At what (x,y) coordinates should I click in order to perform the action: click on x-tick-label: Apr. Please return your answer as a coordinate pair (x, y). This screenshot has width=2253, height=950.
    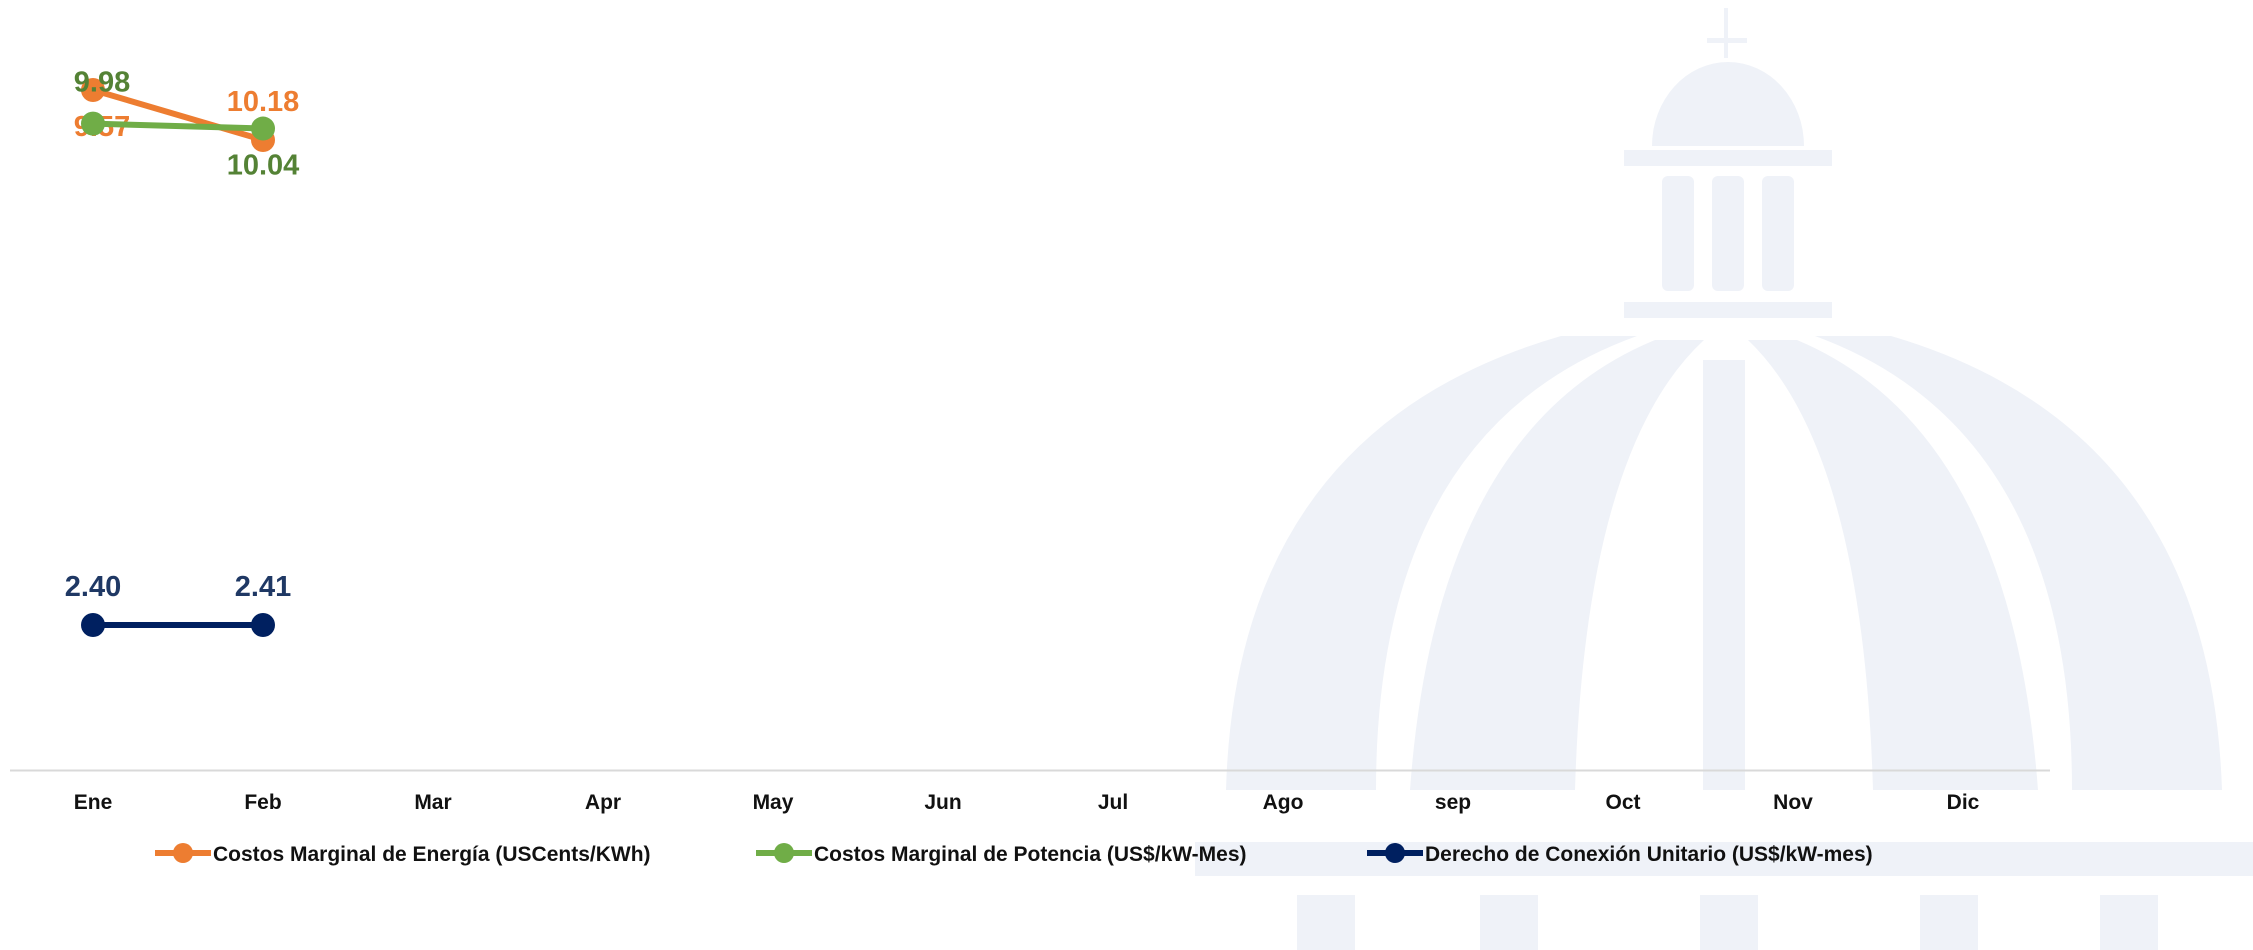
    Looking at the image, I should click on (603, 802).